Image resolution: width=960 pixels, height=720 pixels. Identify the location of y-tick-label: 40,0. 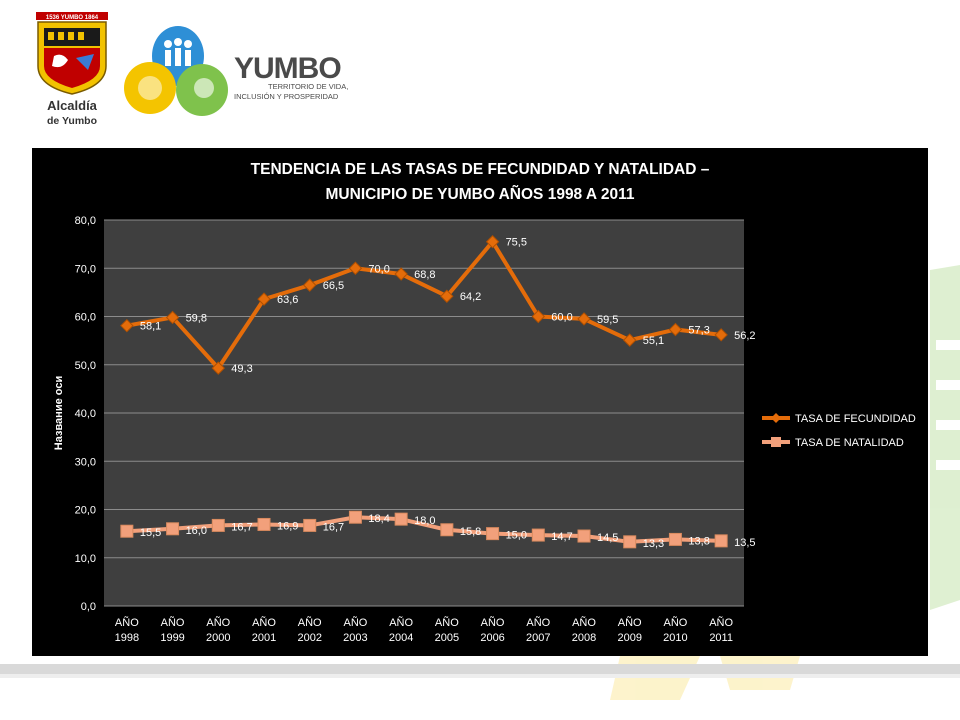
(85, 414).